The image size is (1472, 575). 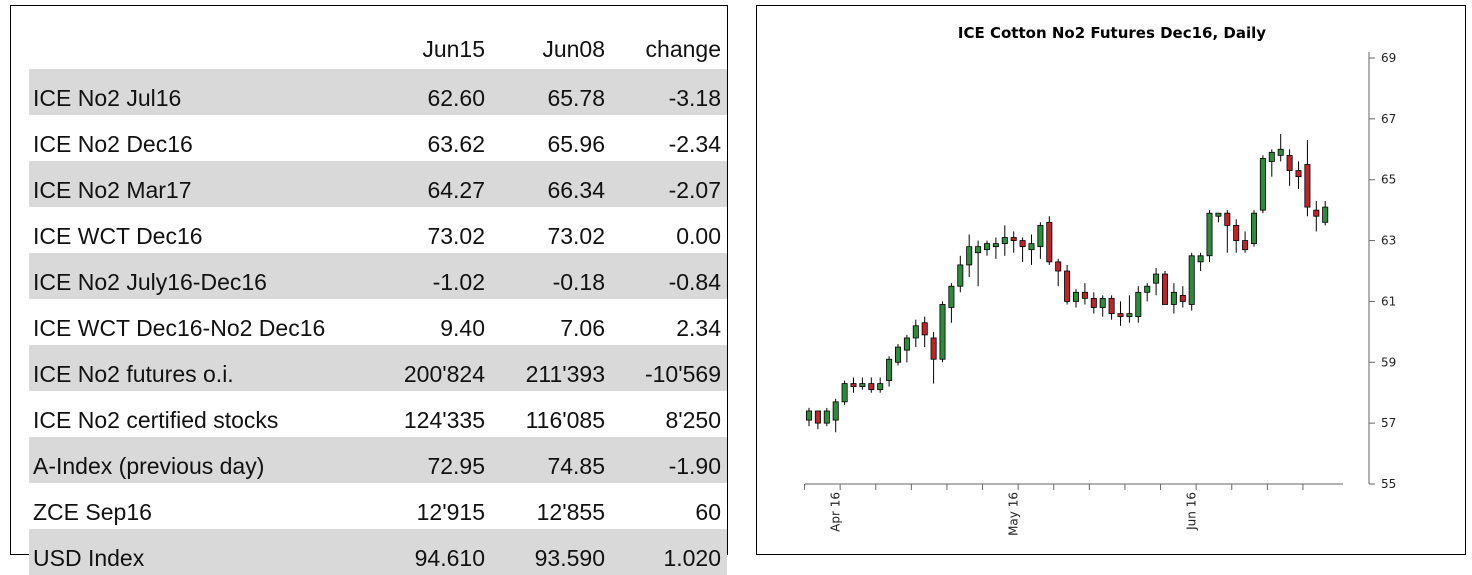 I want to click on cell-jun08: 93.590, so click(x=547, y=552).